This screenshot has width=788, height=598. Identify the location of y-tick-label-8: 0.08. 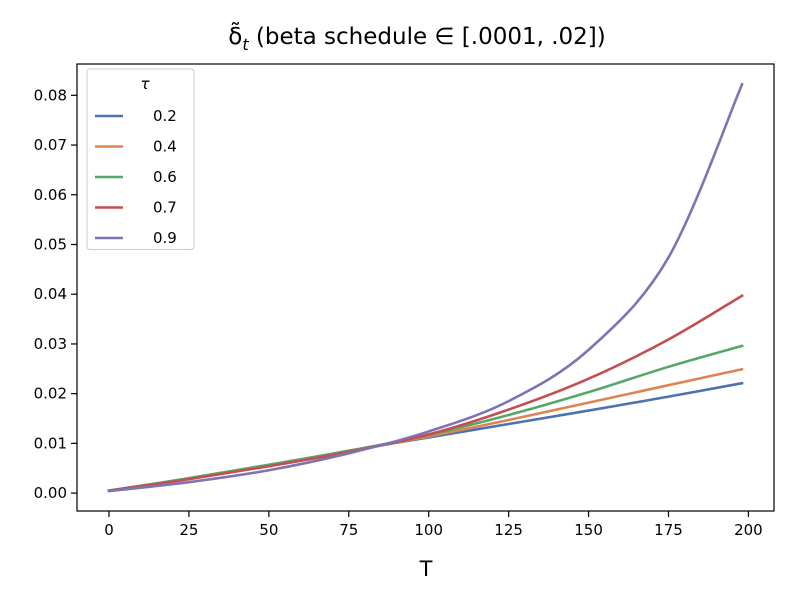
(50, 95).